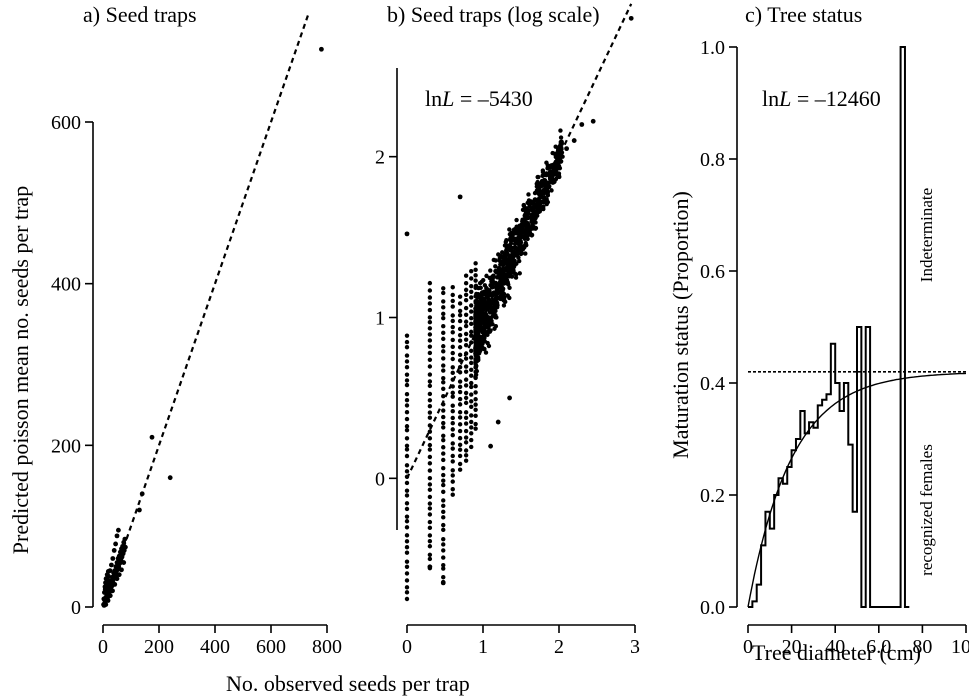  What do you see at coordinates (712, 48) in the screenshot?
I see `y-tick-label: 1.0` at bounding box center [712, 48].